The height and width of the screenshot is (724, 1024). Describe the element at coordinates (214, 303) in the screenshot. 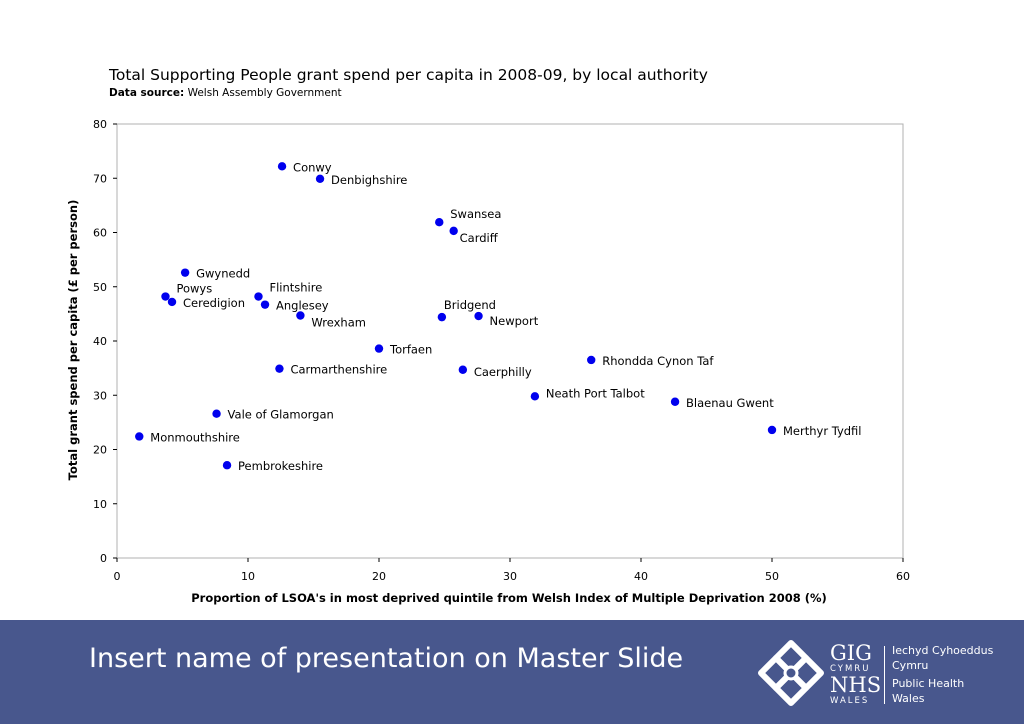

I see `data-point-label: Ceredigion` at that location.